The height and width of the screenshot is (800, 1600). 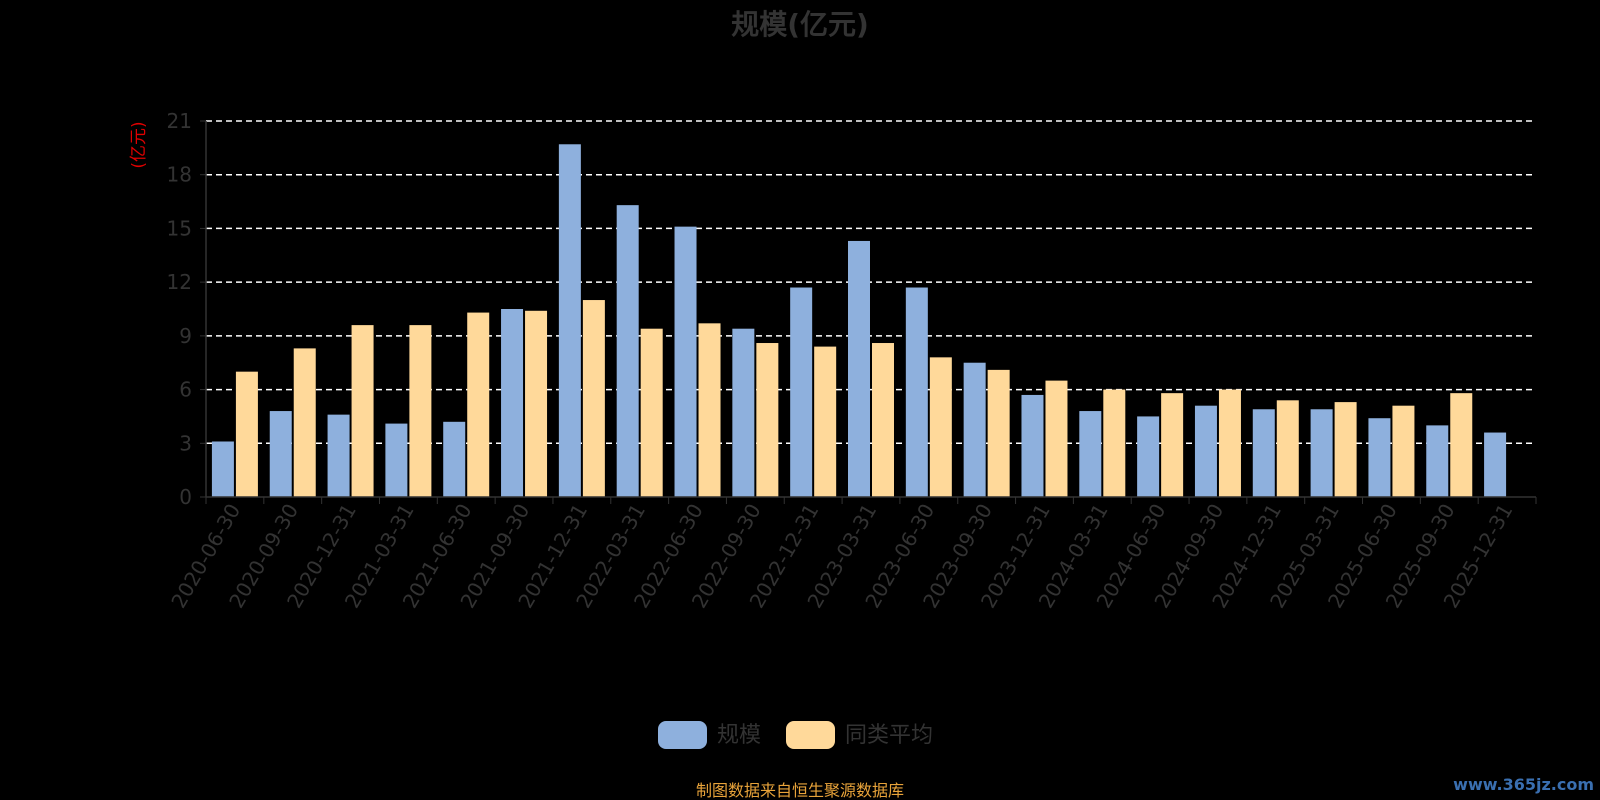 What do you see at coordinates (179, 175) in the screenshot?
I see `y-tick-label: 18` at bounding box center [179, 175].